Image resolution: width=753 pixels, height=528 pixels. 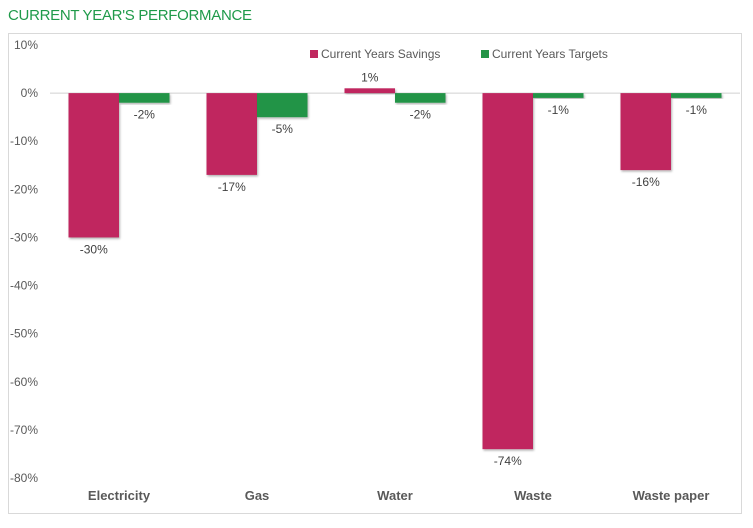 What do you see at coordinates (645, 132) in the screenshot?
I see `bar-savings-waste-paper` at bounding box center [645, 132].